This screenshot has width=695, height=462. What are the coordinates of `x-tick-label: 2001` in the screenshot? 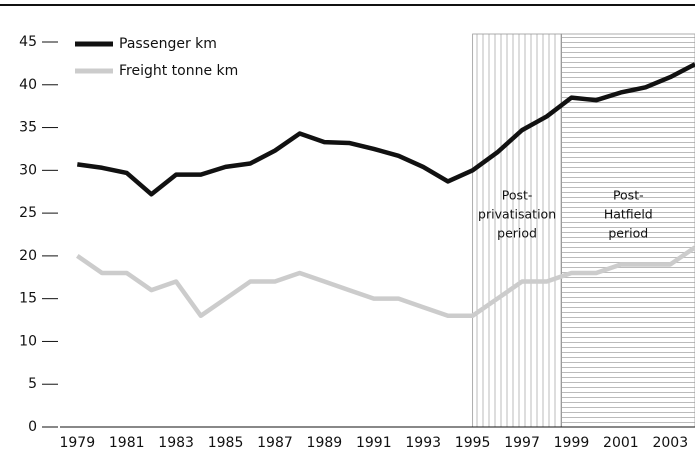 It's located at (621, 443).